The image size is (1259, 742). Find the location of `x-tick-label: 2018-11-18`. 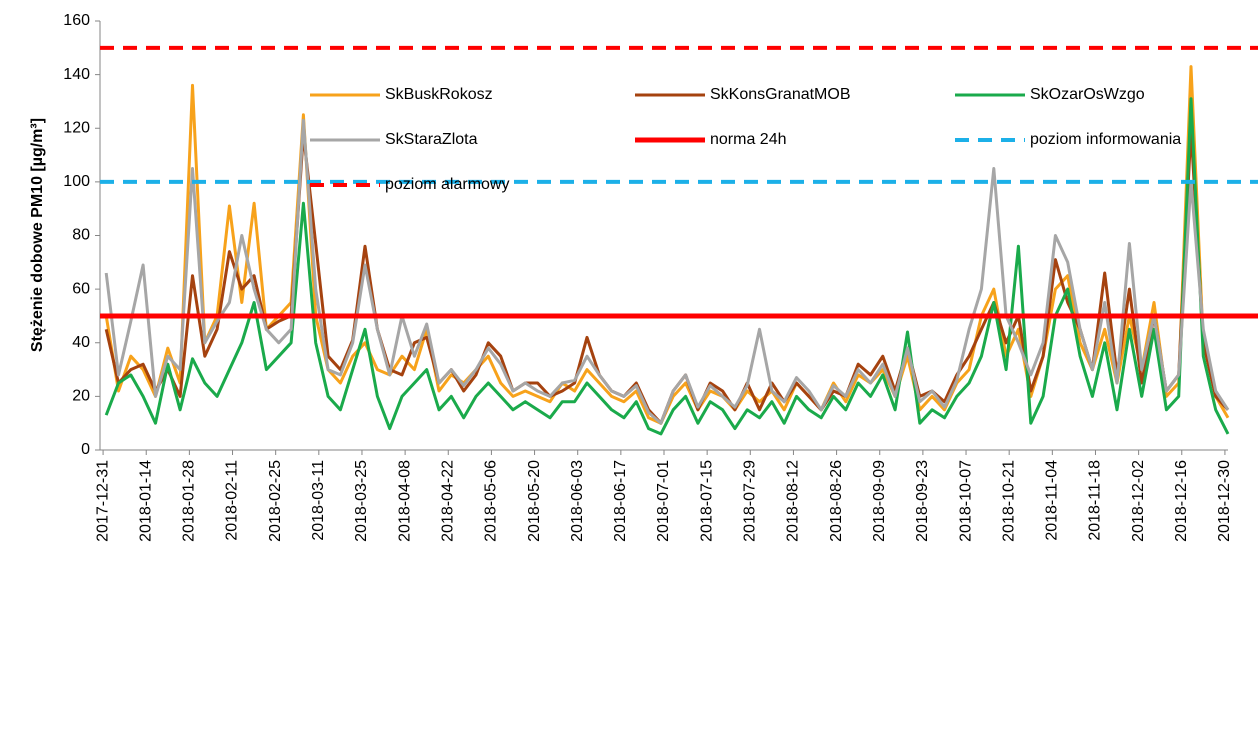

x-tick-label: 2018-11-18 is located at coordinates (1095, 500).